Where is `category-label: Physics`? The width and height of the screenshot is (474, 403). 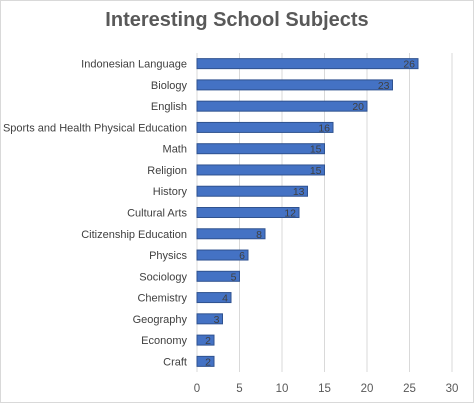
category-label: Physics is located at coordinates (168, 256).